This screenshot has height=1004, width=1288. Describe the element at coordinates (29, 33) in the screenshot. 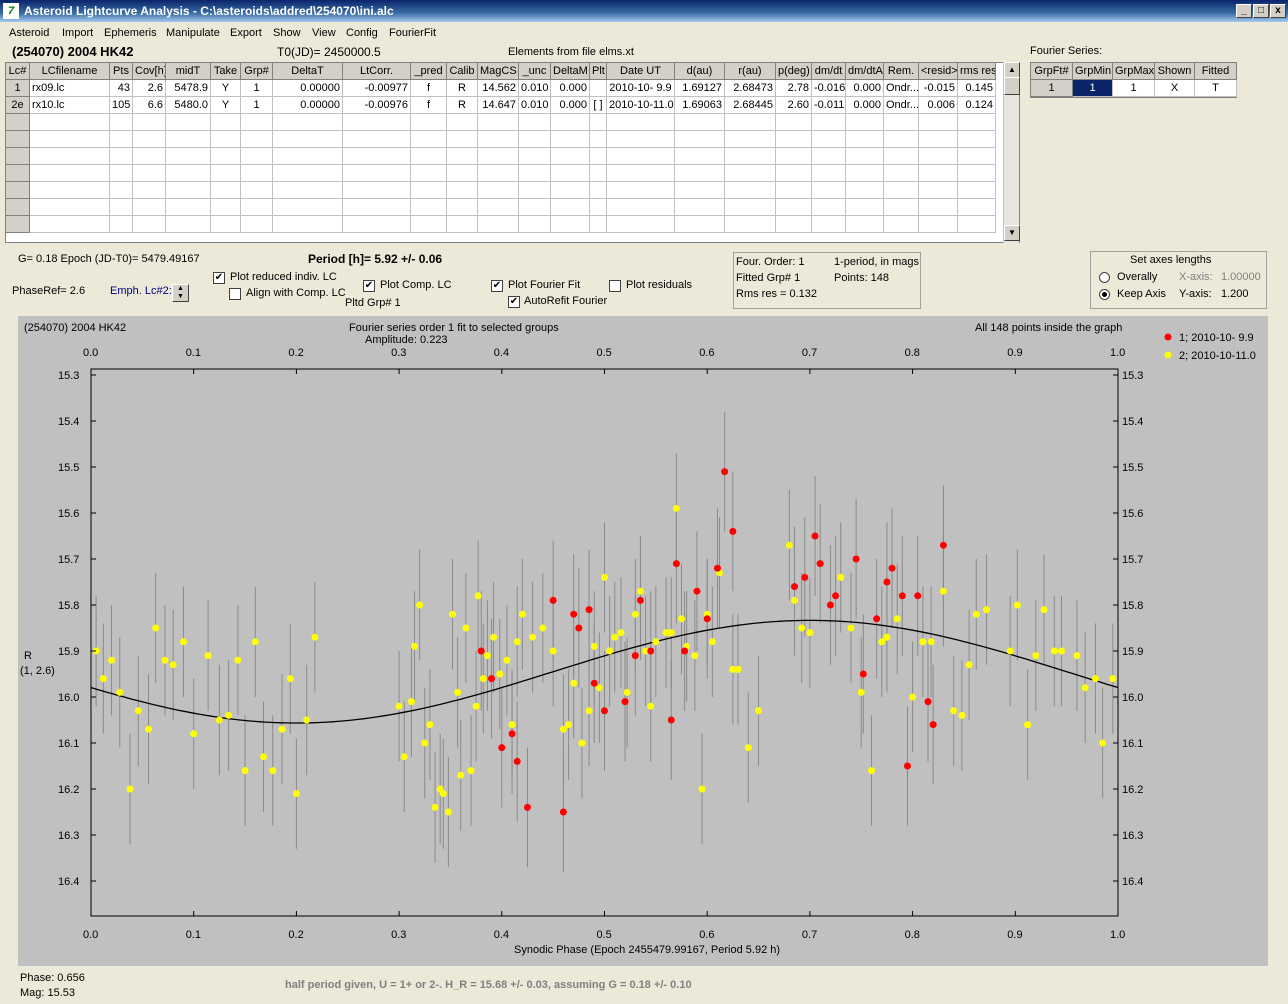

I see `menu-asteroid: Asteroid` at that location.